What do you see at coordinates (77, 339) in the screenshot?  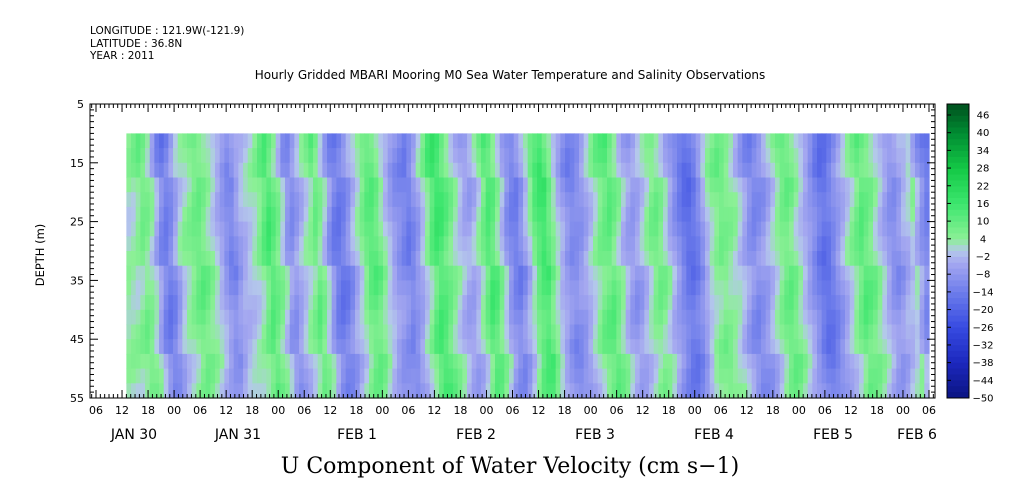 I see `y-tick-label: 45` at bounding box center [77, 339].